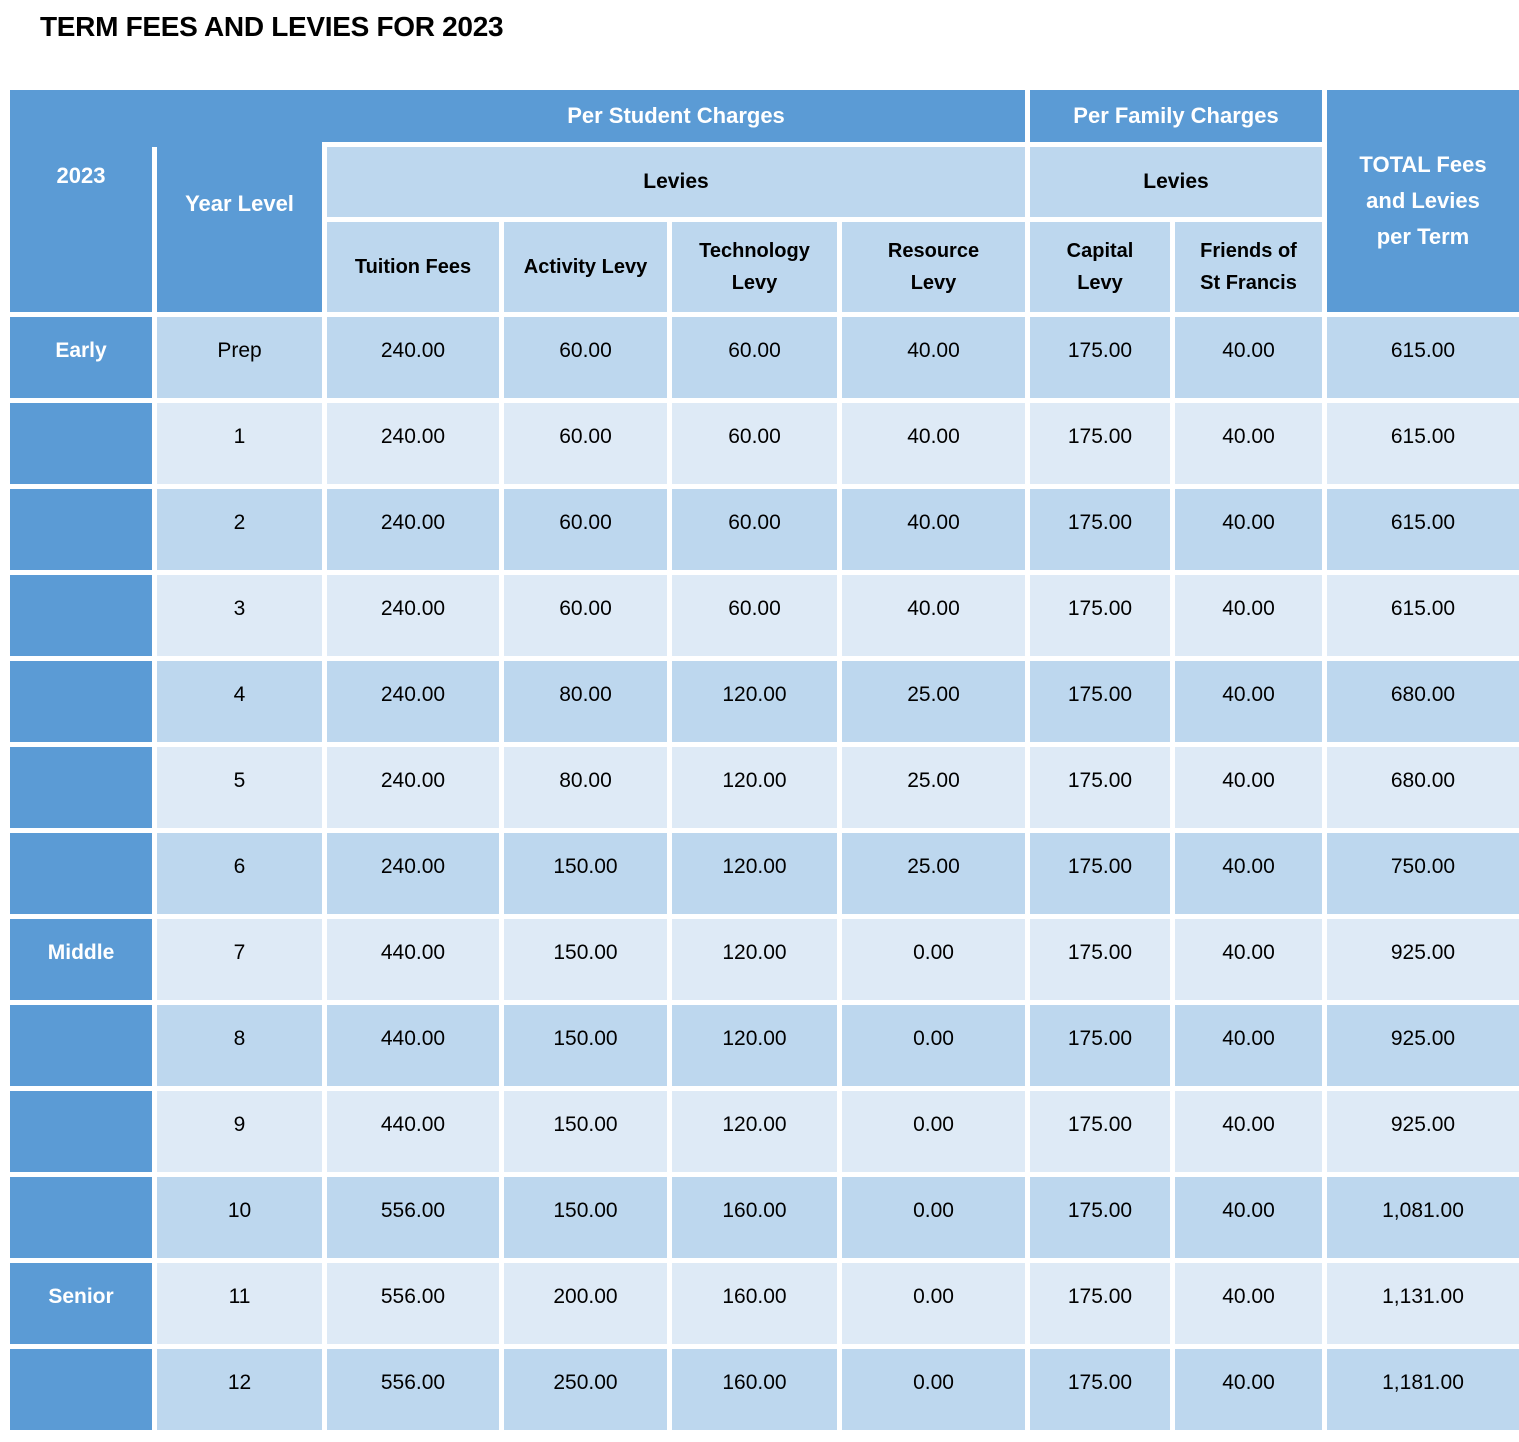 The width and height of the screenshot is (1519, 1442). Describe the element at coordinates (517, 118) in the screenshot. I see `header-per-student-charges: Per Student Charges` at that location.